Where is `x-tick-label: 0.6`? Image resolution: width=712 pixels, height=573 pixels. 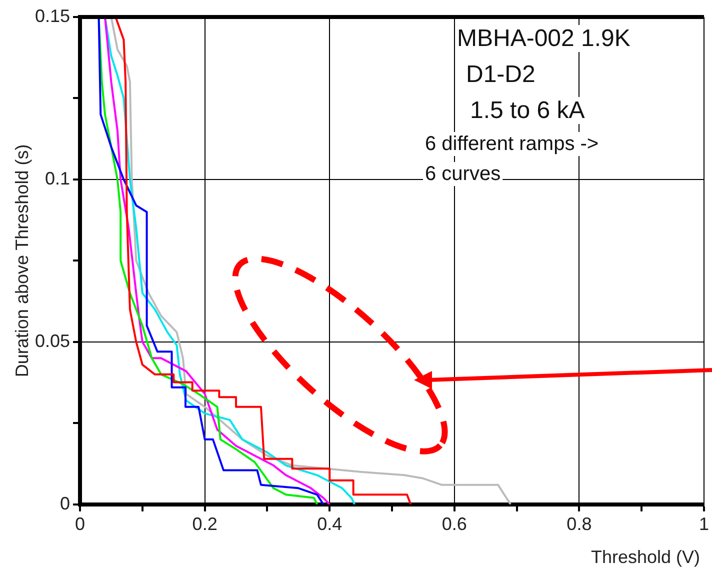
x-tick-label: 0.6 is located at coordinates (454, 524).